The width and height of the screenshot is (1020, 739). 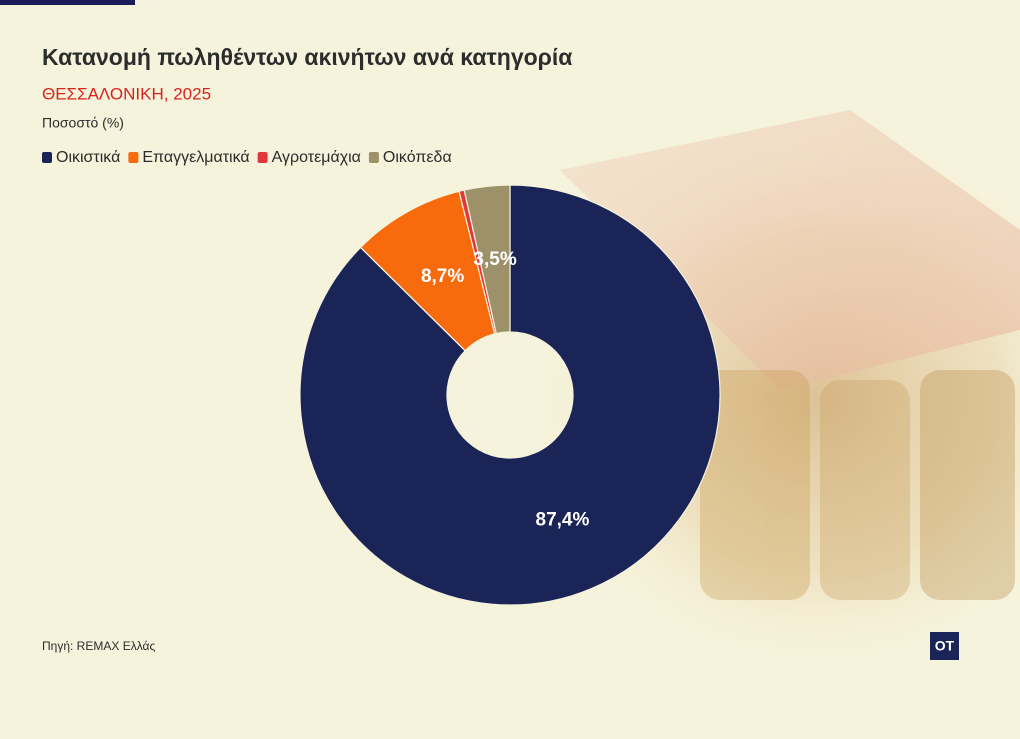 What do you see at coordinates (88, 157) in the screenshot?
I see `legend-label: Οικιστικά` at bounding box center [88, 157].